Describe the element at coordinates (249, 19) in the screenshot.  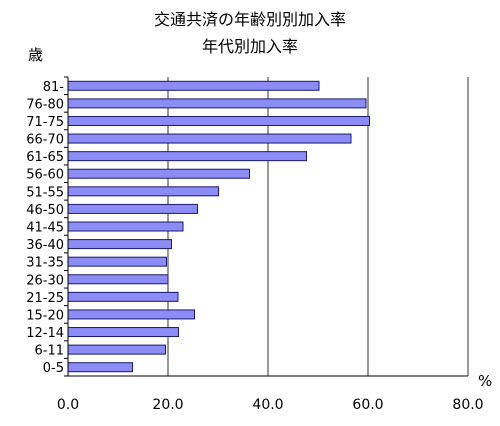
I see `chart-title: 交通共済の年齢別別加入率` at that location.